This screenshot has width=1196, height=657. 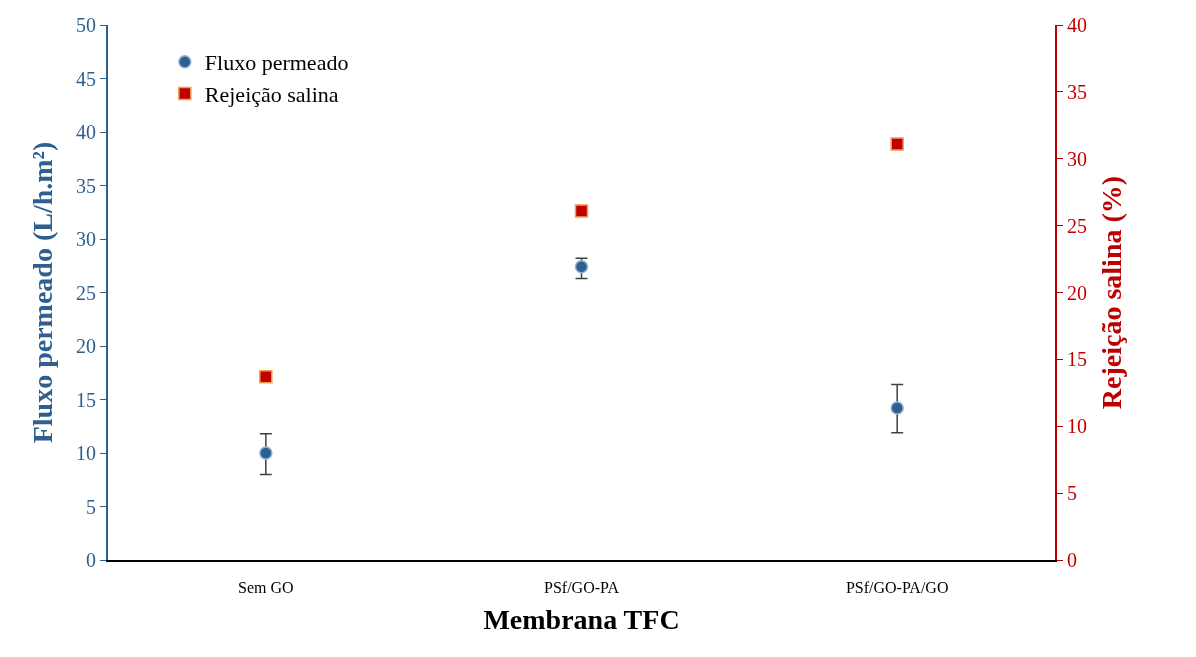 What do you see at coordinates (43, 292) in the screenshot?
I see `y-axis-title: Fluxo permeado (L/h.m²)` at bounding box center [43, 292].